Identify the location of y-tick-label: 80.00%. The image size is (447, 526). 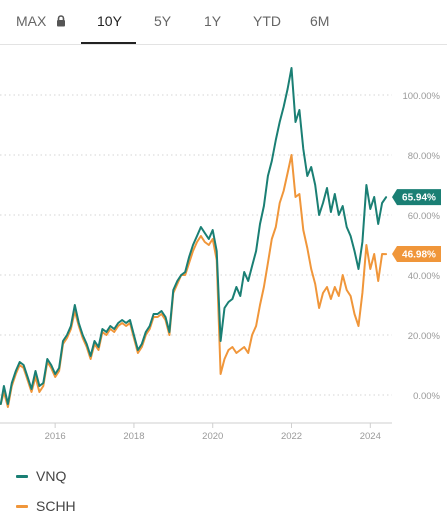
(424, 156).